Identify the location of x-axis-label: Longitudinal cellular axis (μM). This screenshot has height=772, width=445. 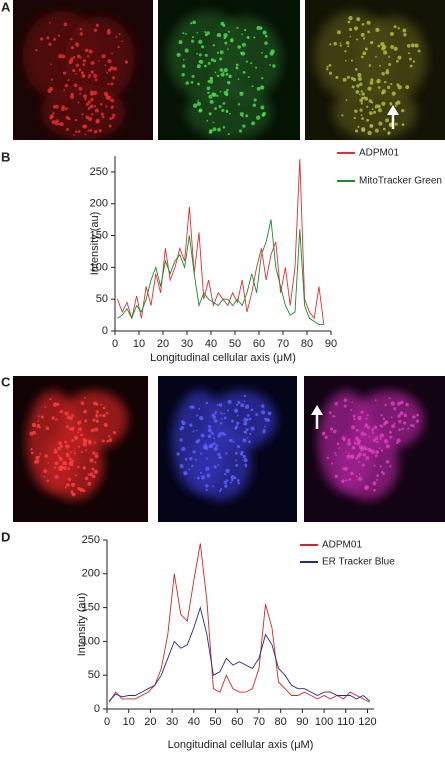
(223, 358).